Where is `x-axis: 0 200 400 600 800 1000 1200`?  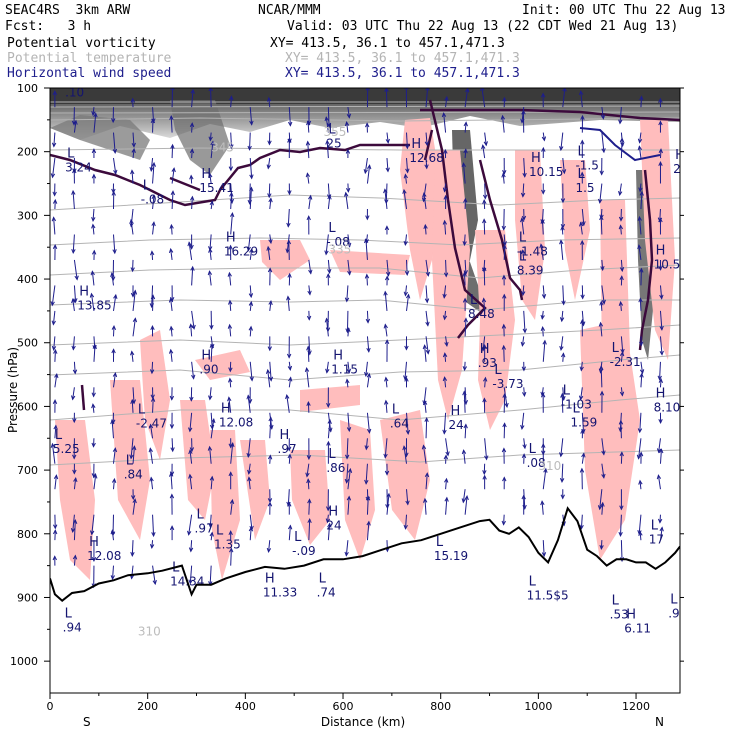
x-axis: 0 200 400 600 800 1000 1200 is located at coordinates (348, 703).